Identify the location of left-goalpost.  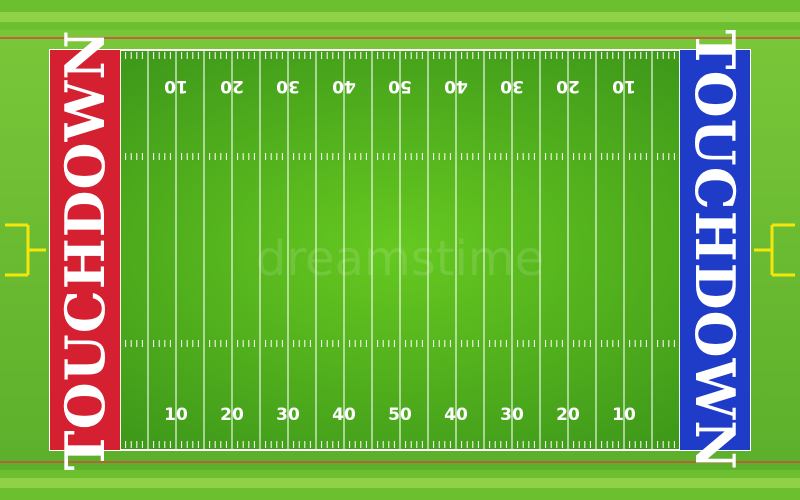
(25, 250).